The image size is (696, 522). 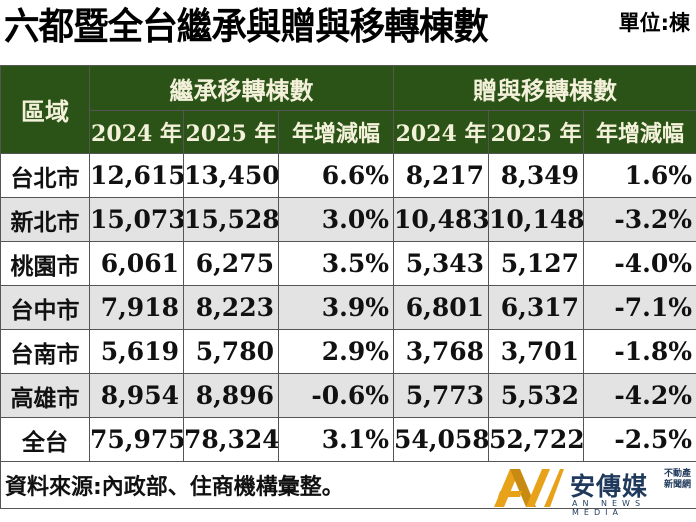 What do you see at coordinates (639, 175) in the screenshot?
I see `gift-yoy-cell: 1.6%` at bounding box center [639, 175].